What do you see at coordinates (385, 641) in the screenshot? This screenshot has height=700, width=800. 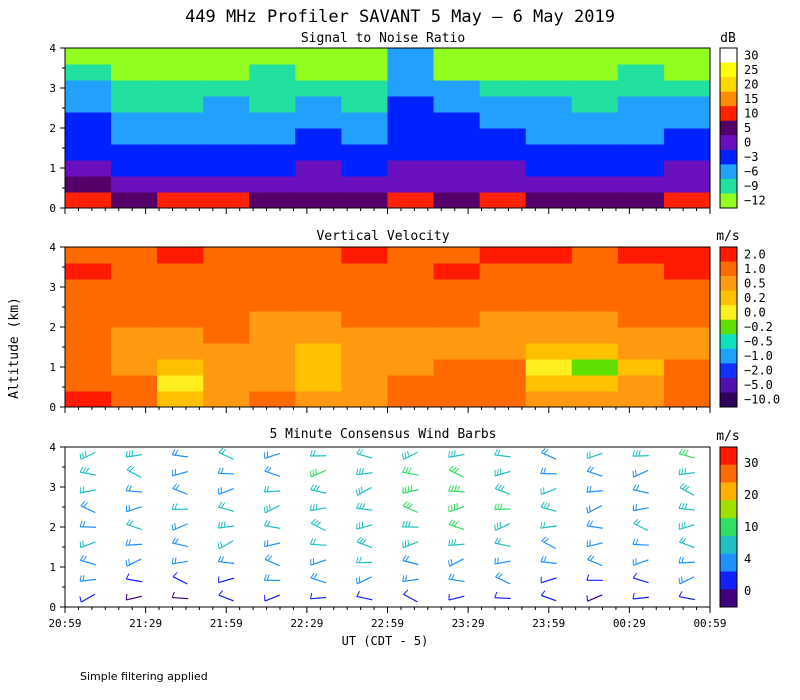 I see `x-axis-label: UT (CDT - 5)` at bounding box center [385, 641].